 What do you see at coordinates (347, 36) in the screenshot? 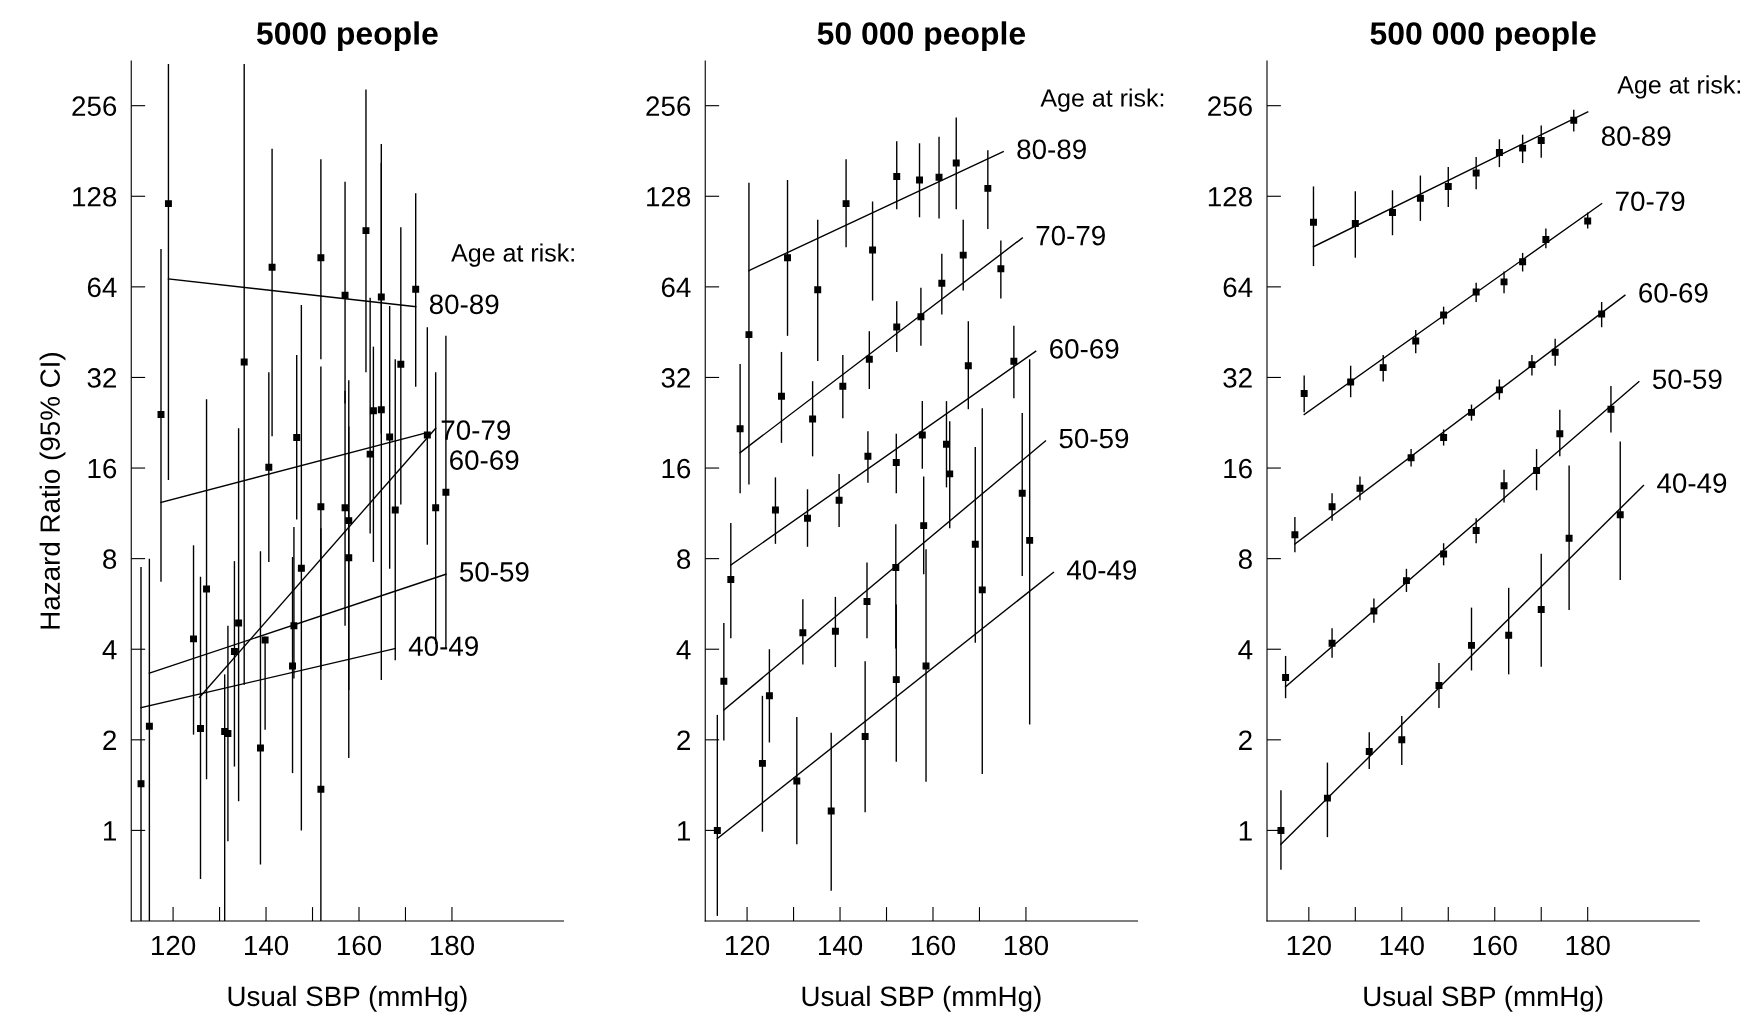
I see `chart-title: 5000 people` at bounding box center [347, 36].